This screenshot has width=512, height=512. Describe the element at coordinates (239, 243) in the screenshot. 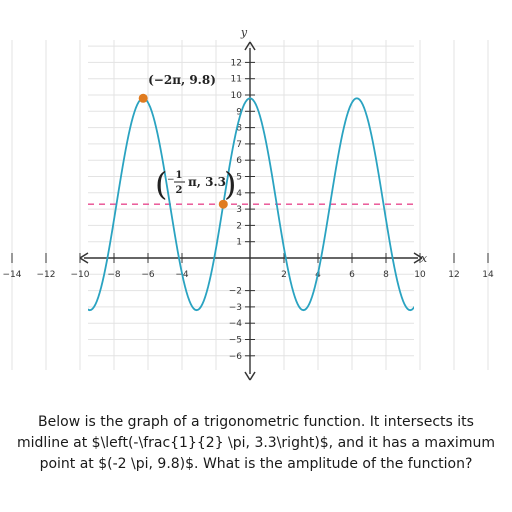

I see `y-tick-label: 1` at that location.